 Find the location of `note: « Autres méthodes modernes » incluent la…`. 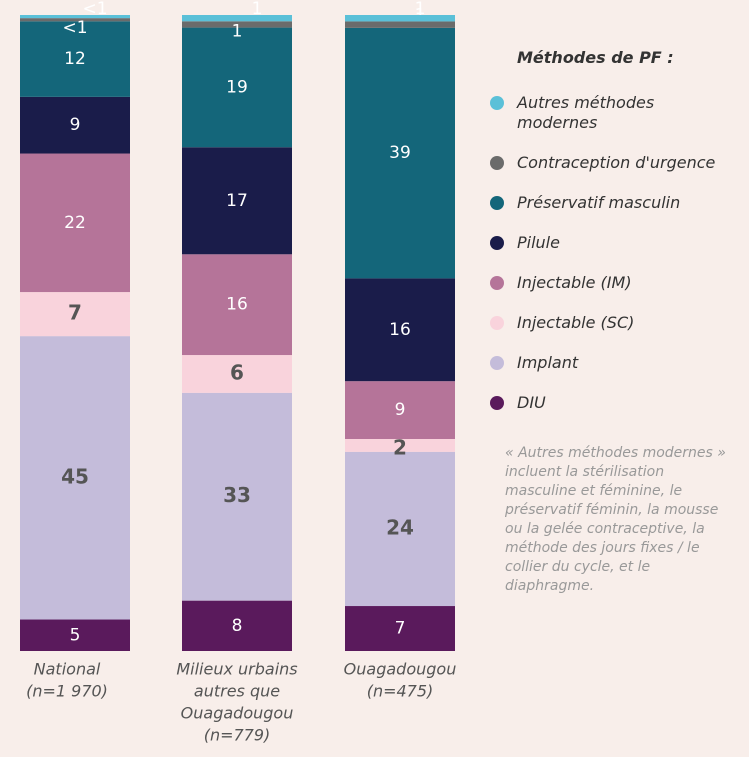

note: « Autres méthodes modernes » incluent la… is located at coordinates (615, 519).